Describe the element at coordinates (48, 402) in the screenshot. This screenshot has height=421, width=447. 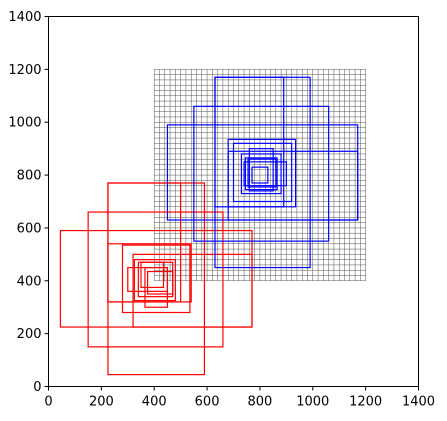
I see `x-tick-label: 0` at that location.